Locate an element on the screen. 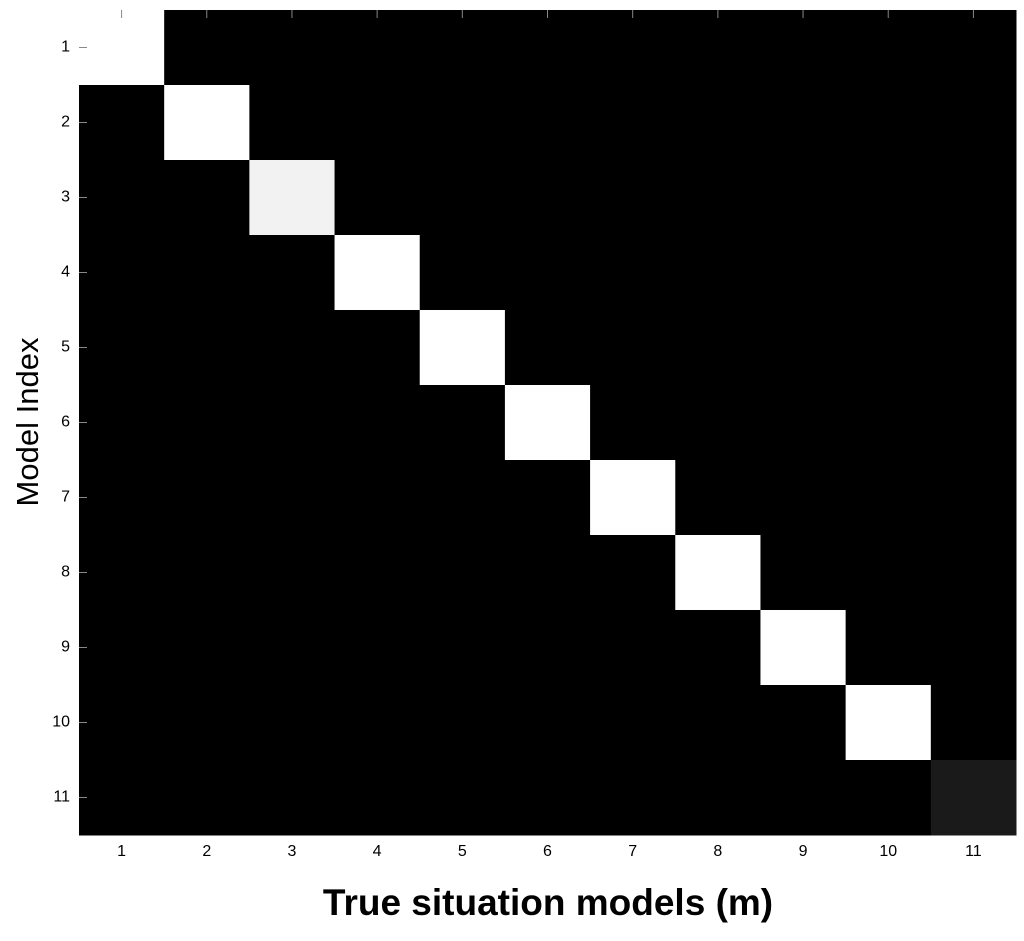  x-tick-label: 3 is located at coordinates (292, 851).